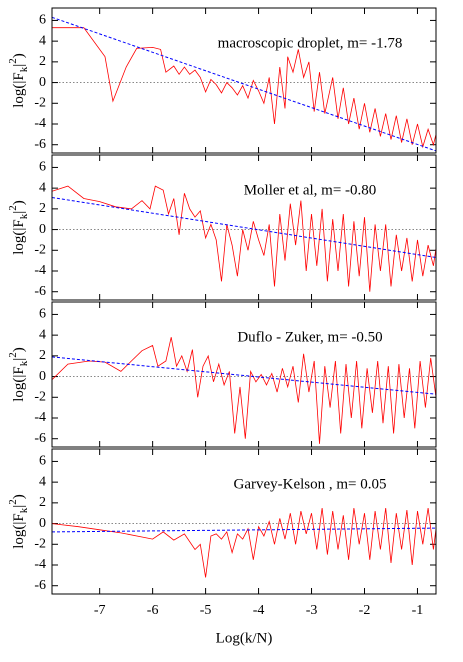 This screenshot has height=662, width=463. I want to click on x-axis-label: Log(k/N), so click(244, 638).